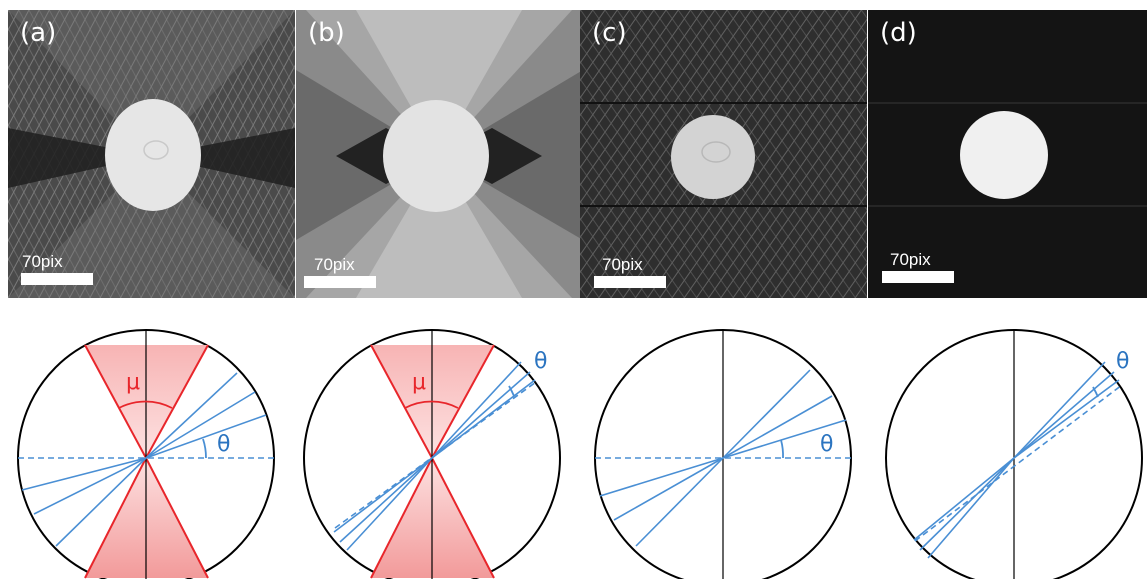 The height and width of the screenshot is (579, 1147). I want to click on reconstruction-image-a, so click(151, 154).